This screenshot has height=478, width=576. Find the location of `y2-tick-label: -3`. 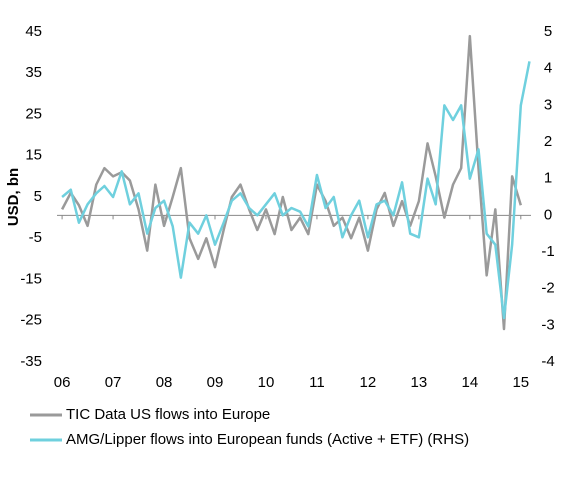

y2-tick-label: -3 is located at coordinates (547, 324).